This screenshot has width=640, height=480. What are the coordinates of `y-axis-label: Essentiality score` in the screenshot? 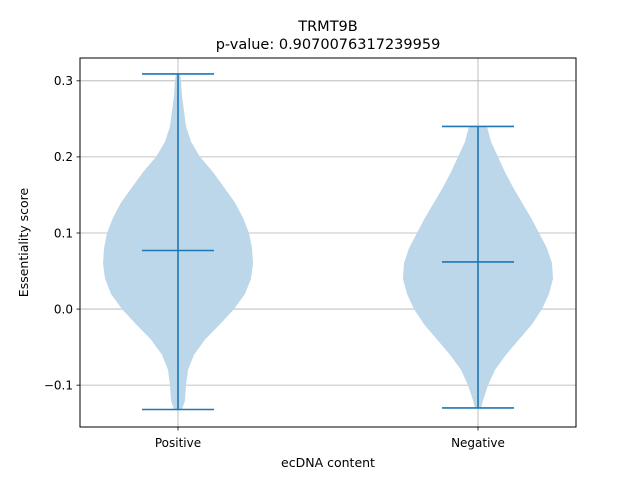 It's located at (23, 243).